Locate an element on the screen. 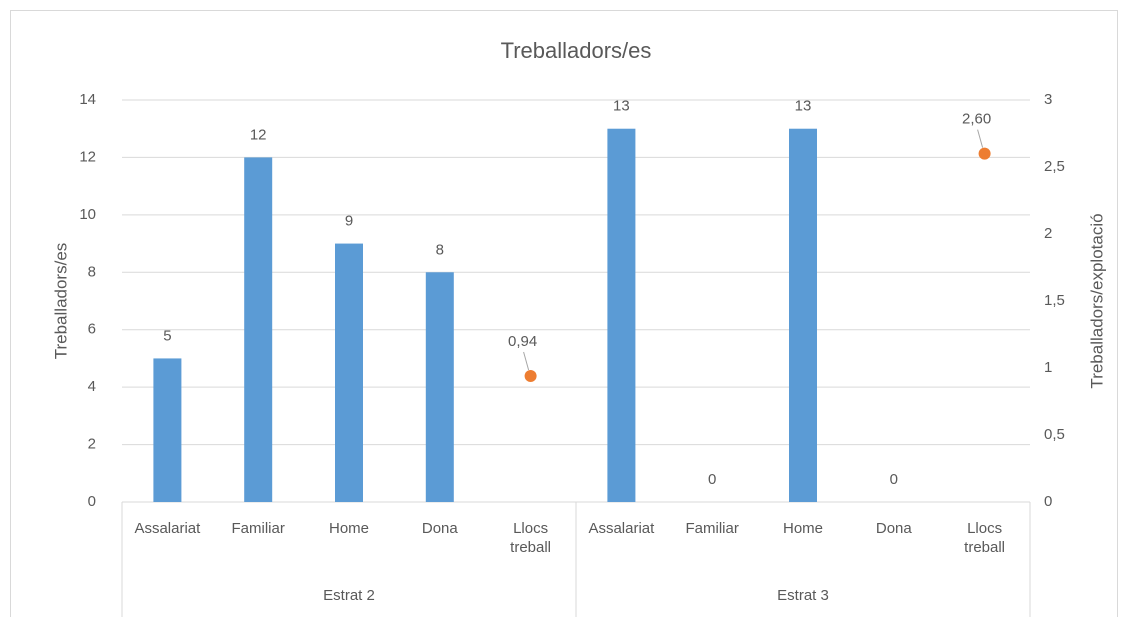 The width and height of the screenshot is (1128, 617). y-tick-label: 6 is located at coordinates (92, 329).